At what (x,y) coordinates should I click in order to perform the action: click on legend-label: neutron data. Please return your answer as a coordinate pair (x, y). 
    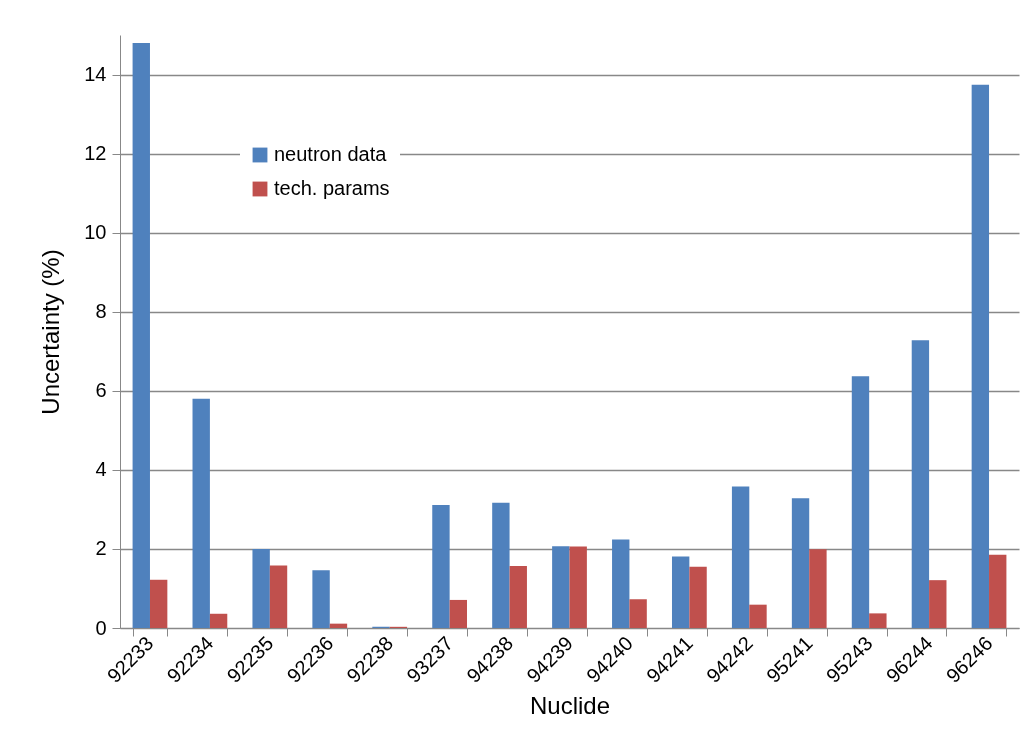
    Looking at the image, I should click on (331, 154).